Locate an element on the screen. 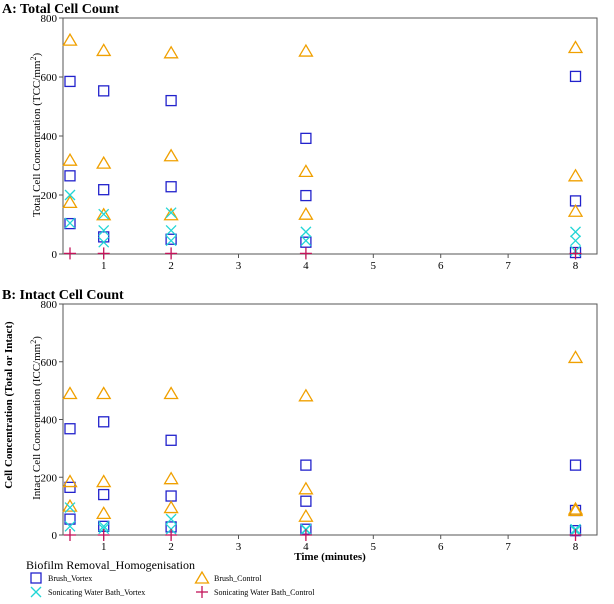 Image resolution: width=614 pixels, height=604 pixels. legend-item-brush-control: Brush_Control is located at coordinates (228, 577).